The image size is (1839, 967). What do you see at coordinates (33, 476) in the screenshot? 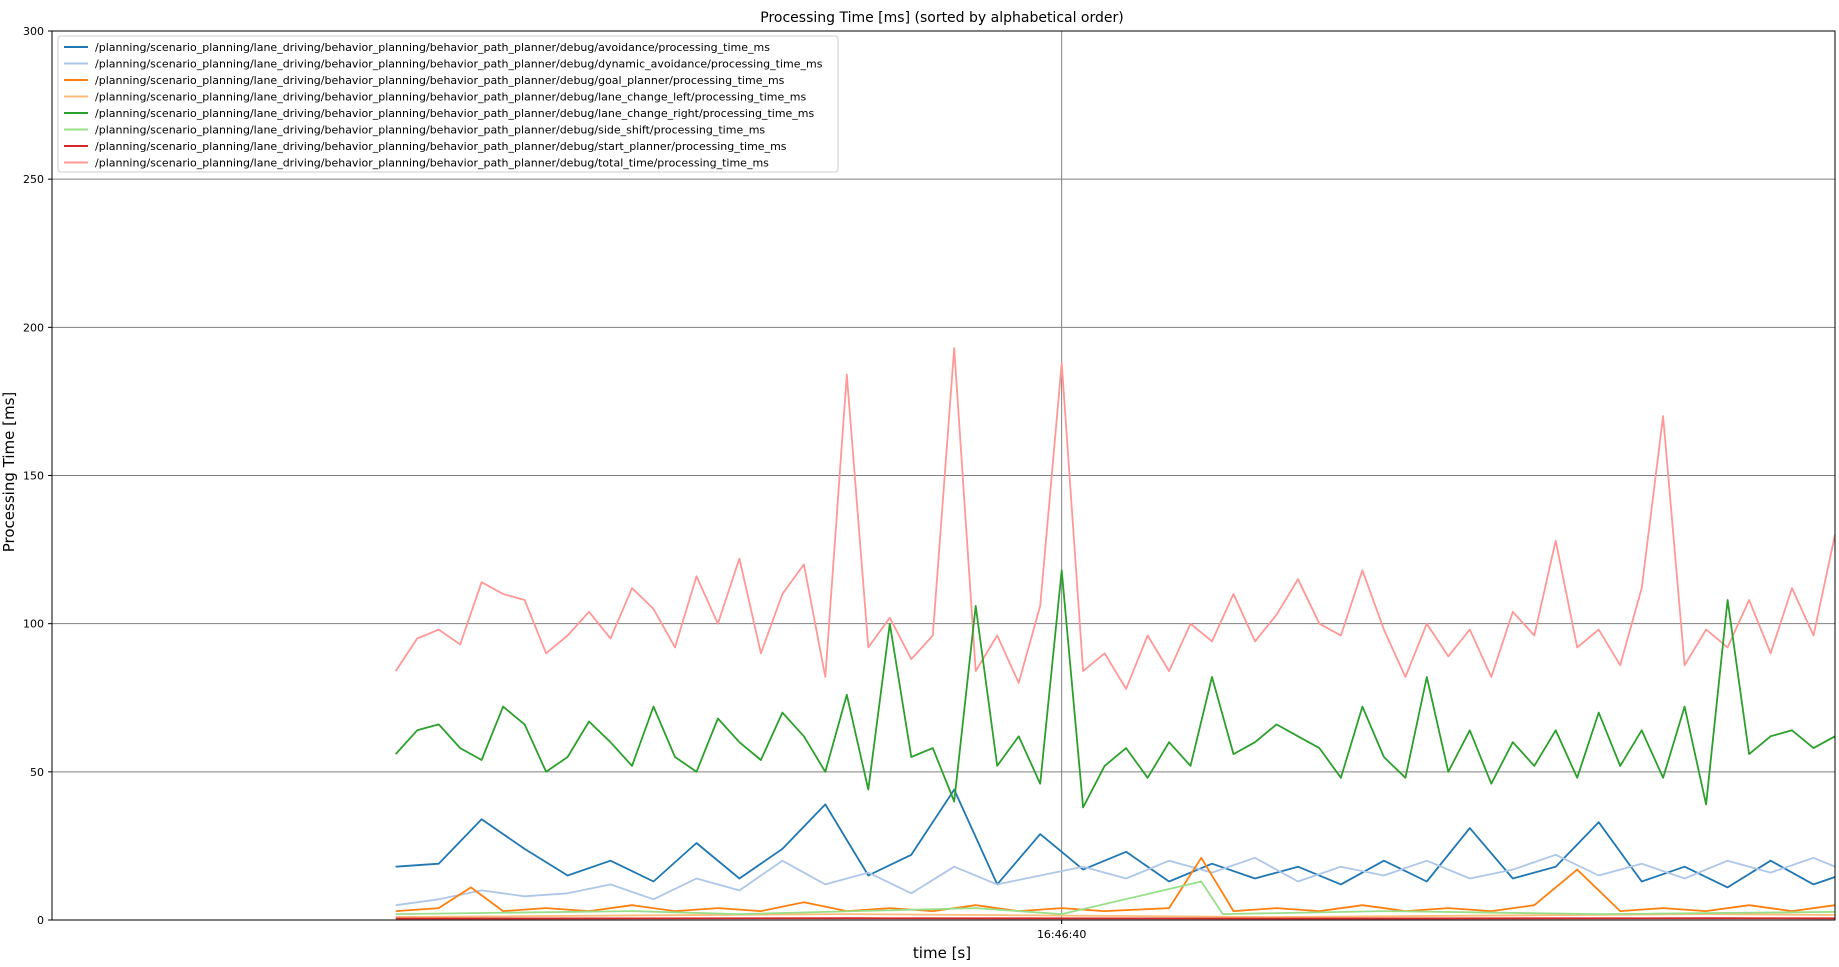
I see `y-tick-label: 150` at bounding box center [33, 476].